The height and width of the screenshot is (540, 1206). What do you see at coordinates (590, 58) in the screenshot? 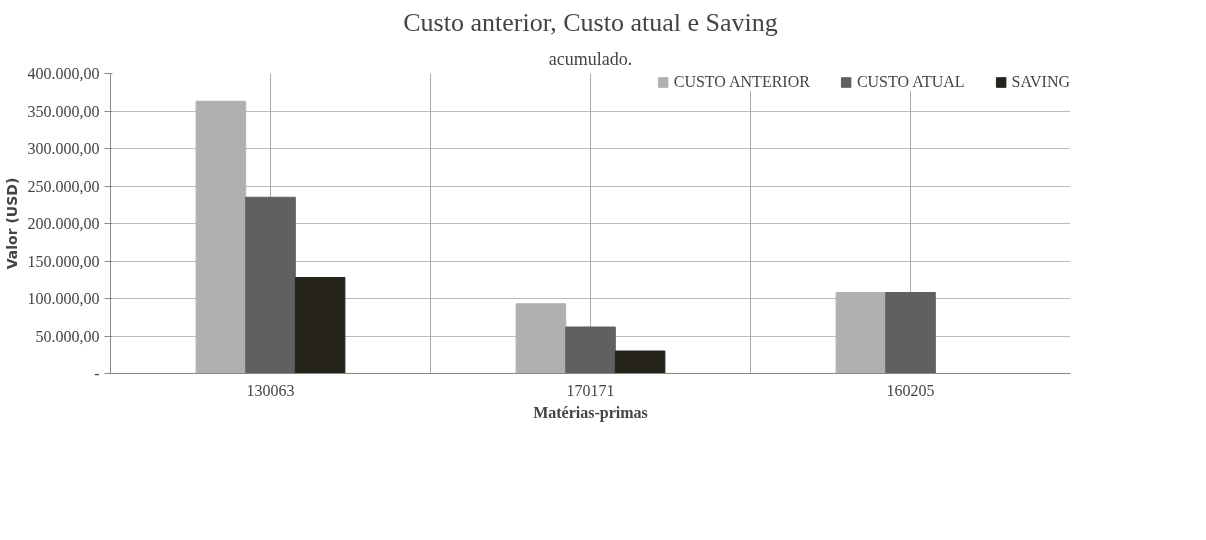
I see `text: acumulado.` at bounding box center [590, 58].